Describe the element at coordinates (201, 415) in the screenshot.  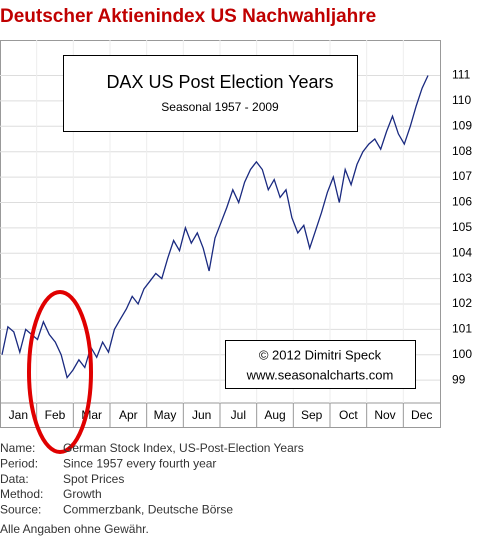
I see `x-tick-label: Jun` at that location.